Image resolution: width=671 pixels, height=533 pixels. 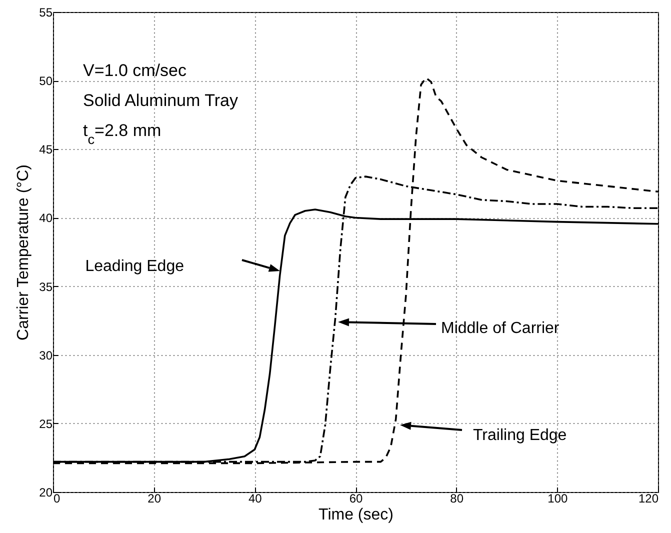 What do you see at coordinates (23, 252) in the screenshot?
I see `y-axis-title: Carrier Temperature (°C)` at bounding box center [23, 252].